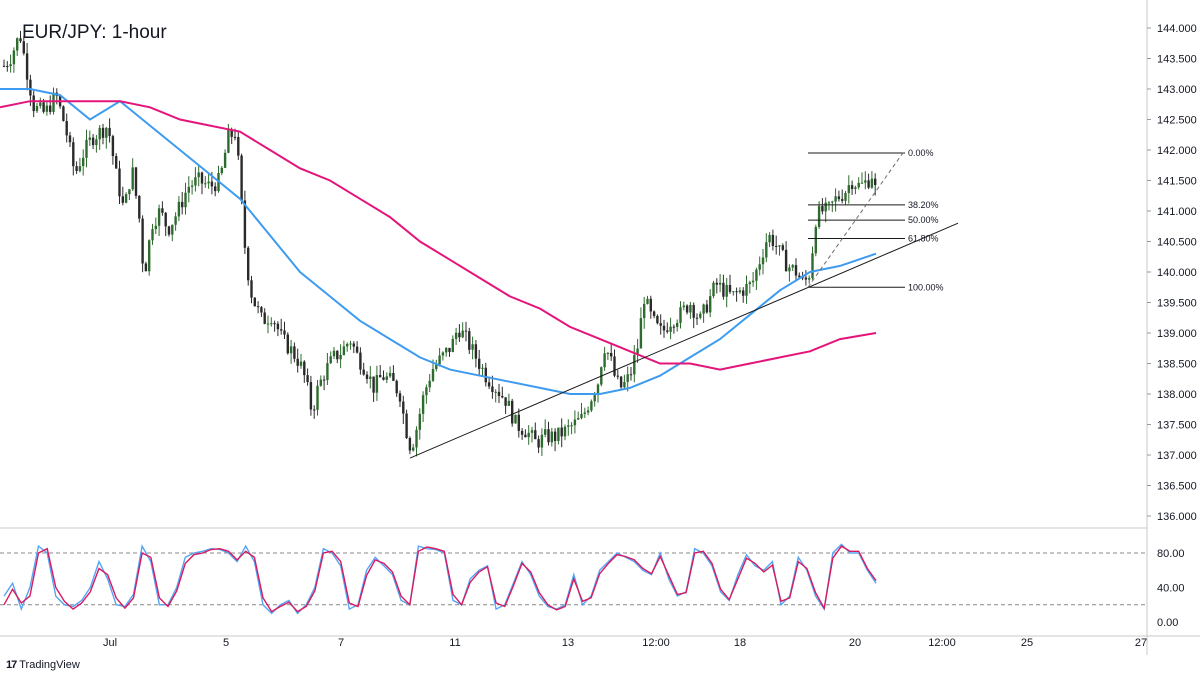 The width and height of the screenshot is (1200, 675). Describe the element at coordinates (1177, 151) in the screenshot. I see `price-tick-label: 142.000` at that location.